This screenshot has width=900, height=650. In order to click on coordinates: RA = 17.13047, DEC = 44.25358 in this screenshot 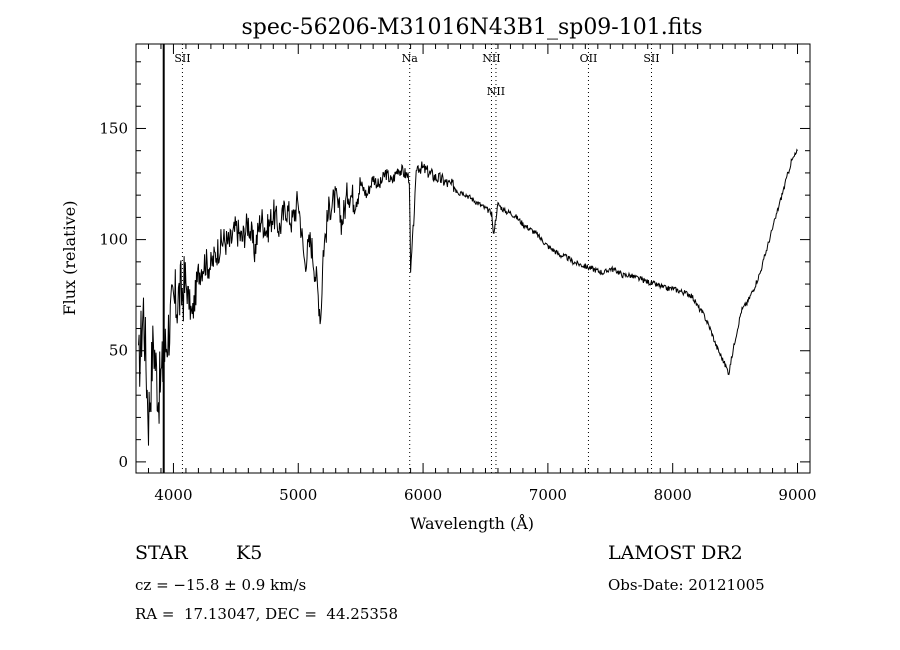, I will do `click(267, 614)`.